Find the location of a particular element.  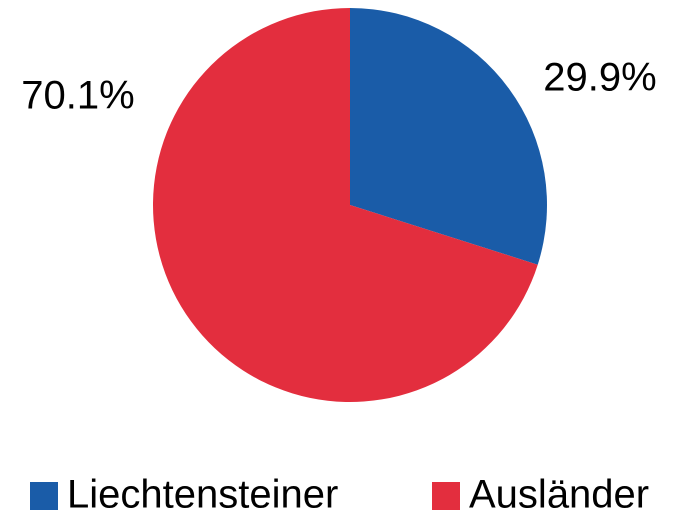

data-label: 70.1% is located at coordinates (77, 96).